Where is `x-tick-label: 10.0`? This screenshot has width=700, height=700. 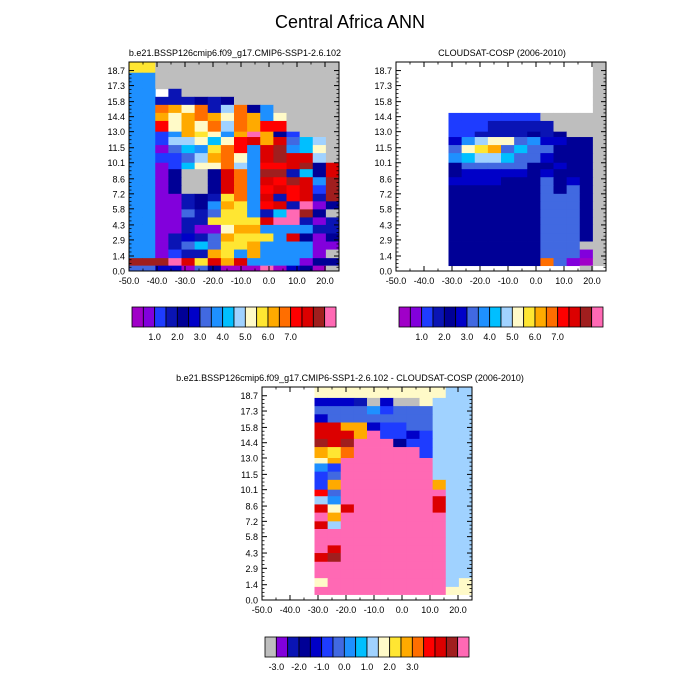
x-tick-label: 10.0 is located at coordinates (430, 610).